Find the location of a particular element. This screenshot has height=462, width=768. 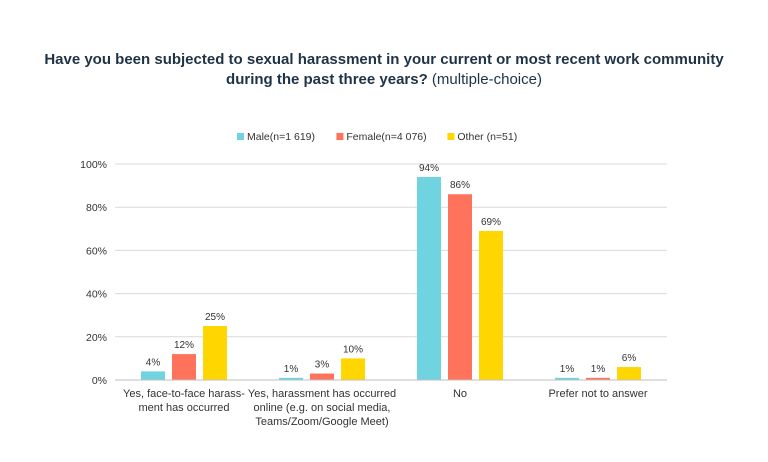

data-label: 3% is located at coordinates (322, 365).